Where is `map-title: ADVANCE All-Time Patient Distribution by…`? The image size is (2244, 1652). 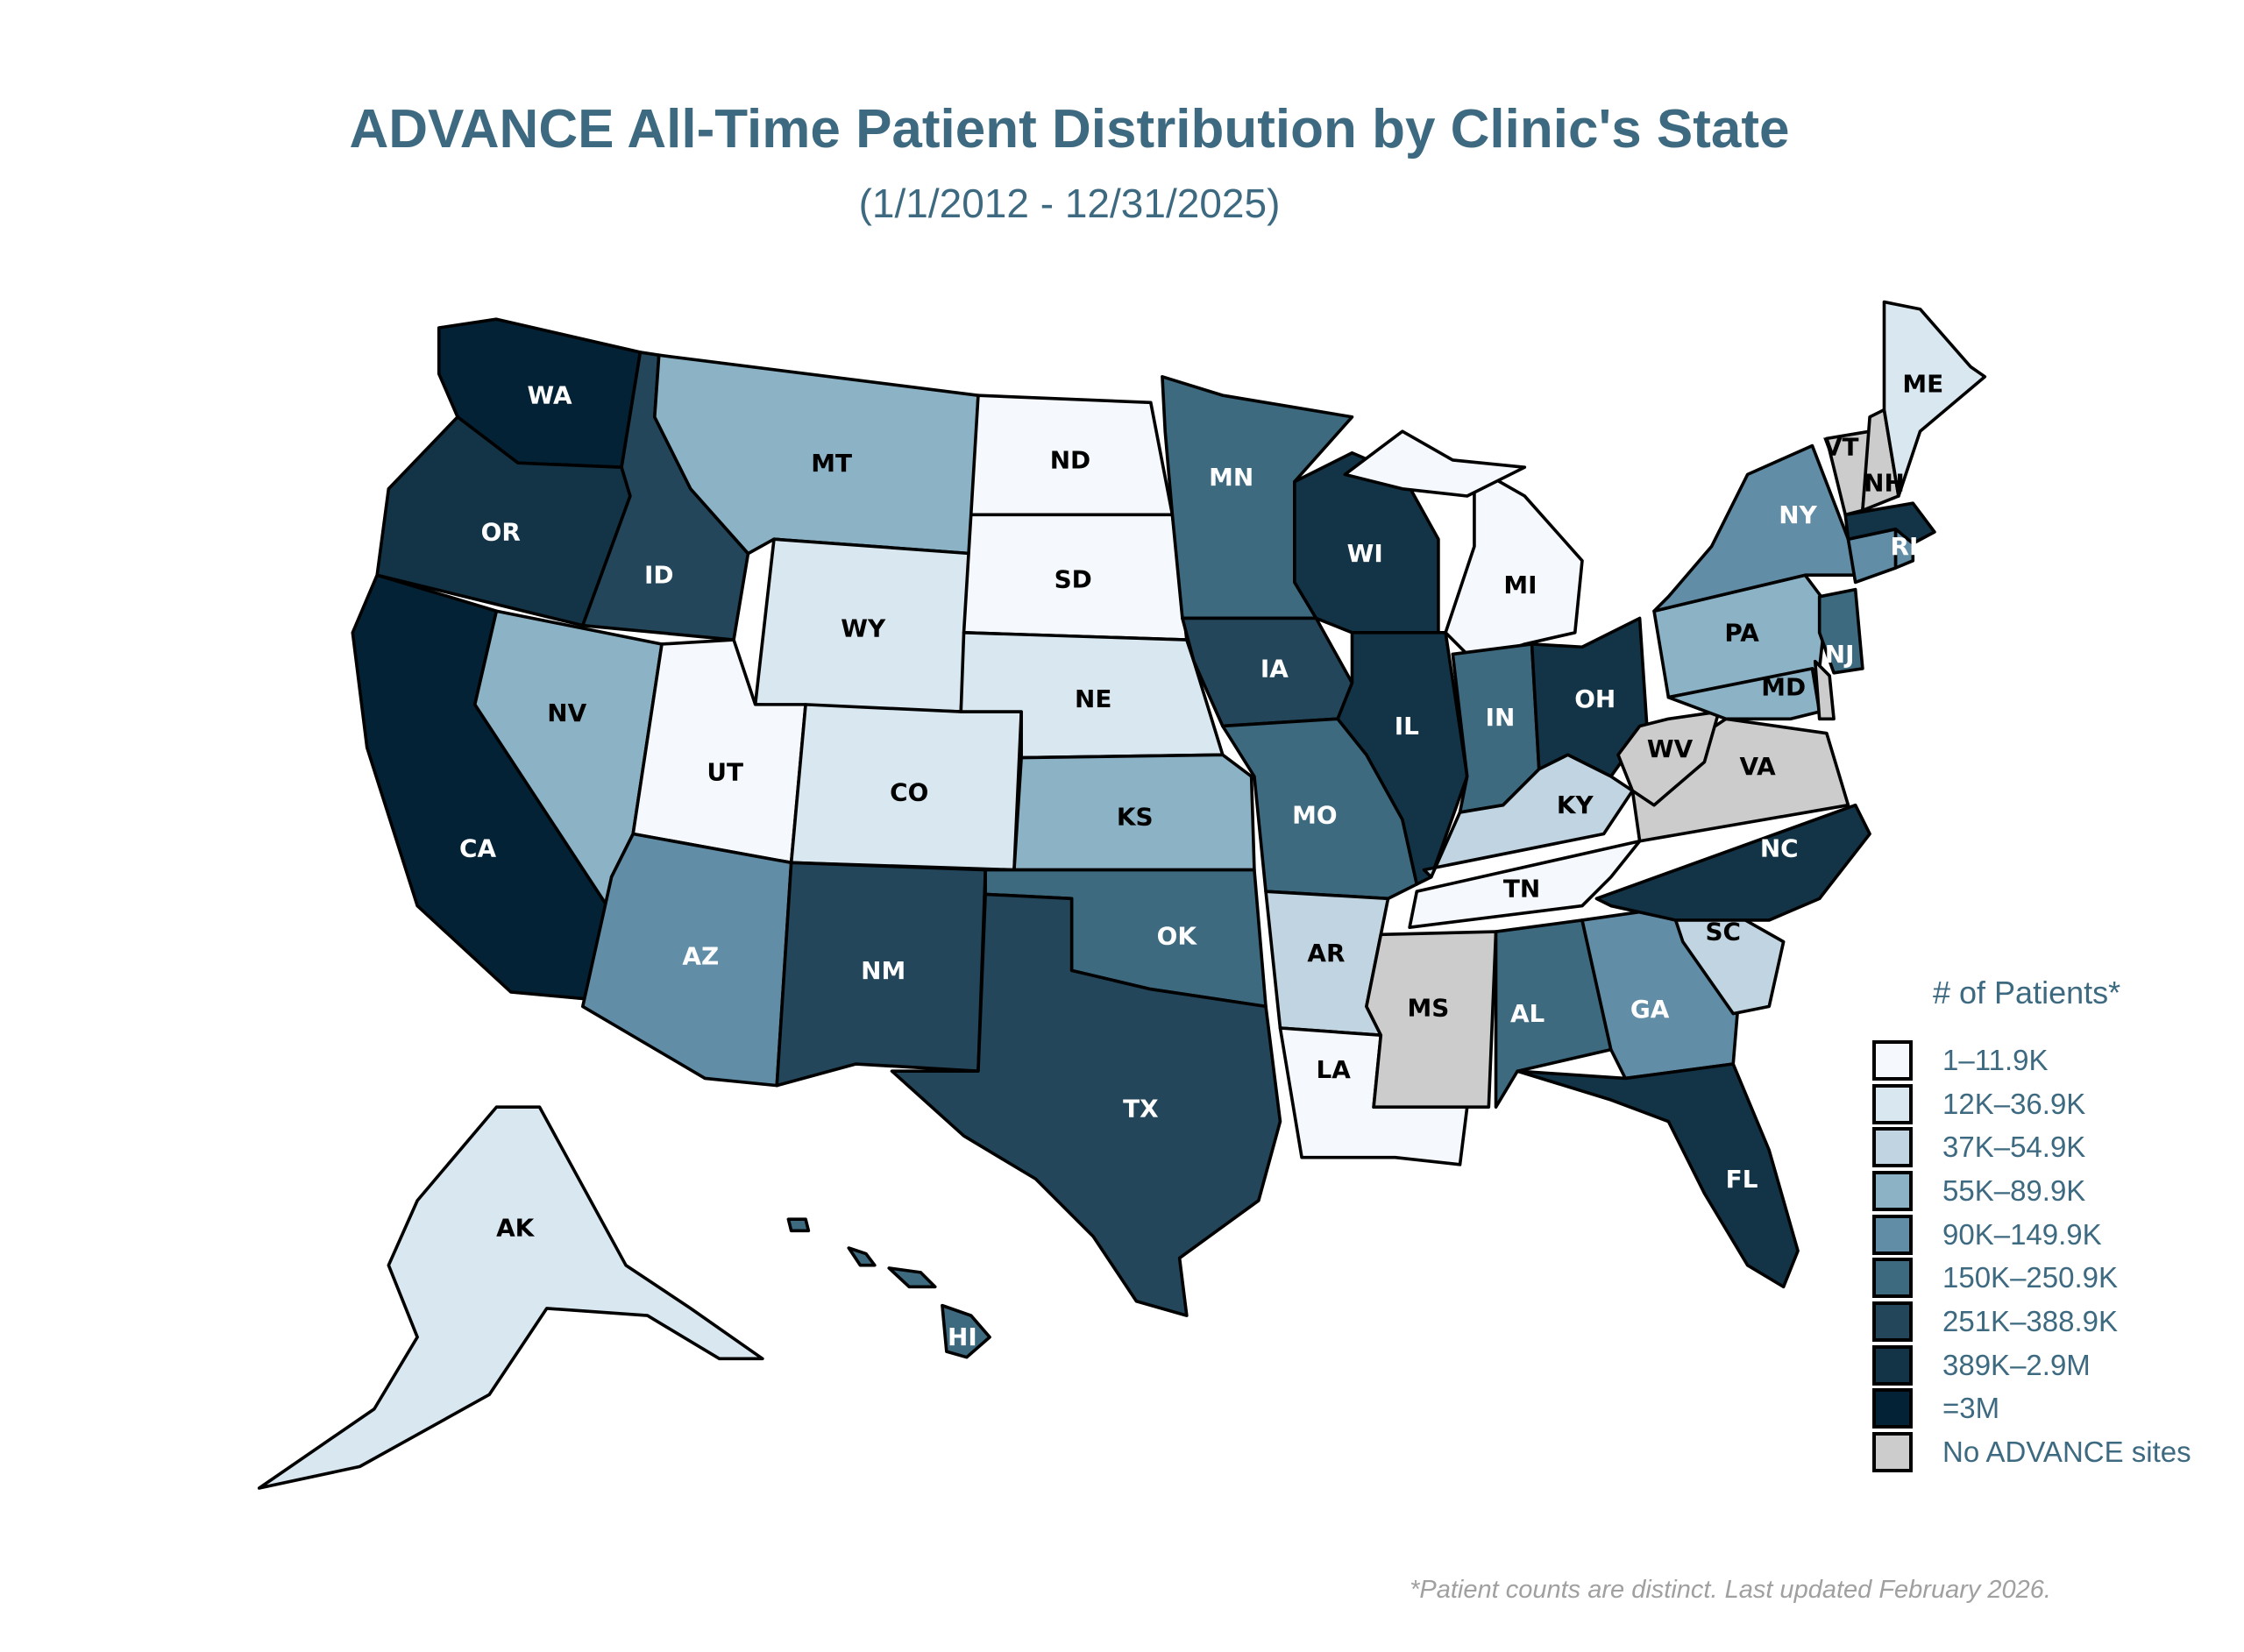
map-title: ADVANCE All-Time Patient Distribution by… is located at coordinates (1070, 129).